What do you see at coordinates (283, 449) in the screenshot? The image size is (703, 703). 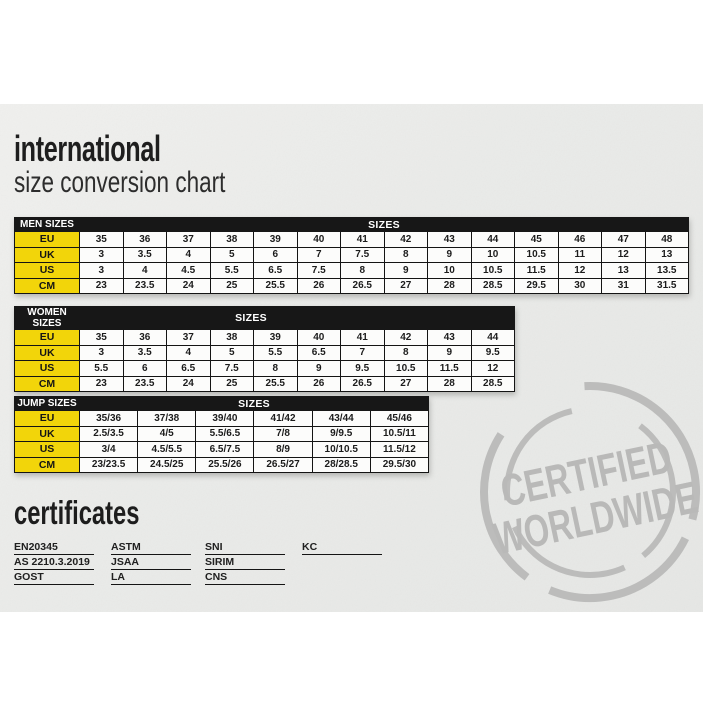 I see `size-value-cell: 8/9` at bounding box center [283, 449].